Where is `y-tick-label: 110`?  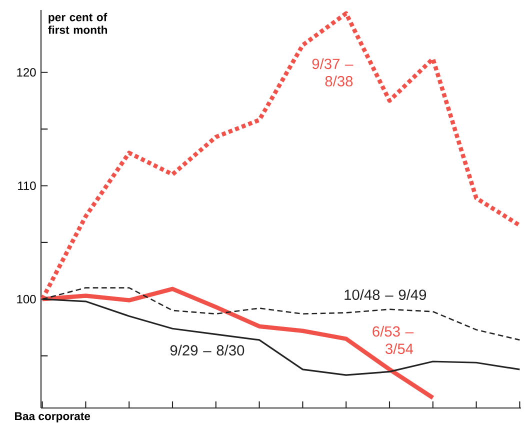 y-tick-label: 110 is located at coordinates (27, 185).